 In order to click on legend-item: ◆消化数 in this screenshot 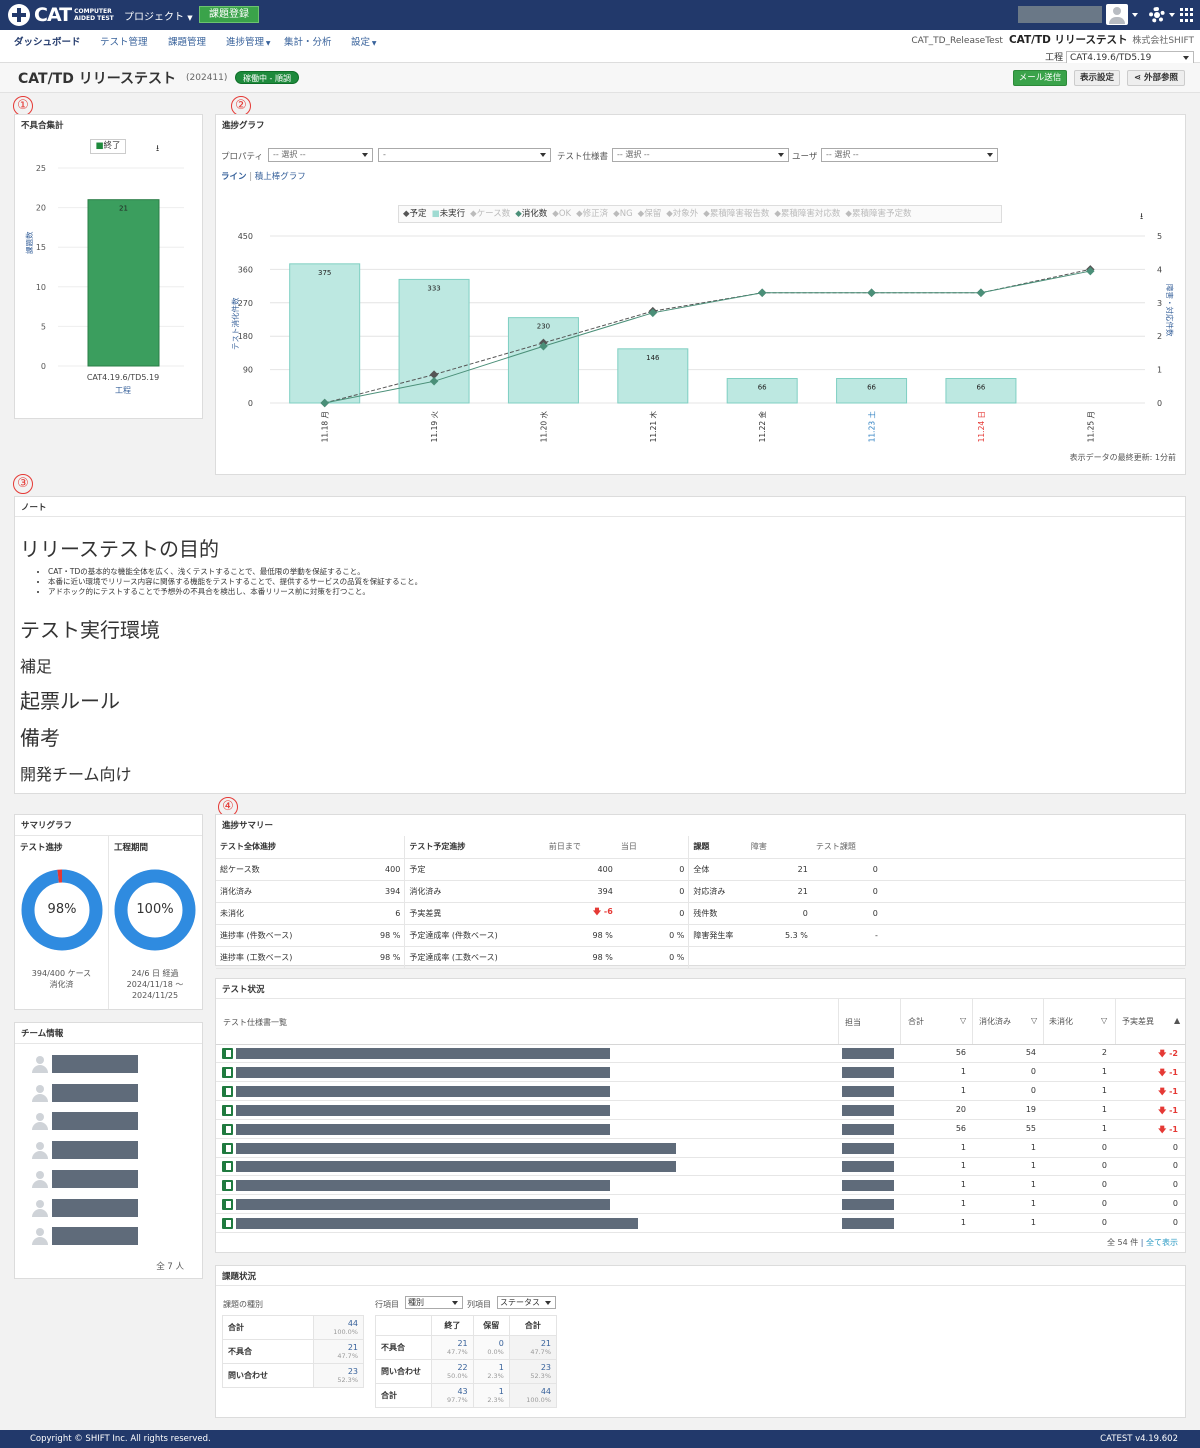, I will do `click(531, 214)`.